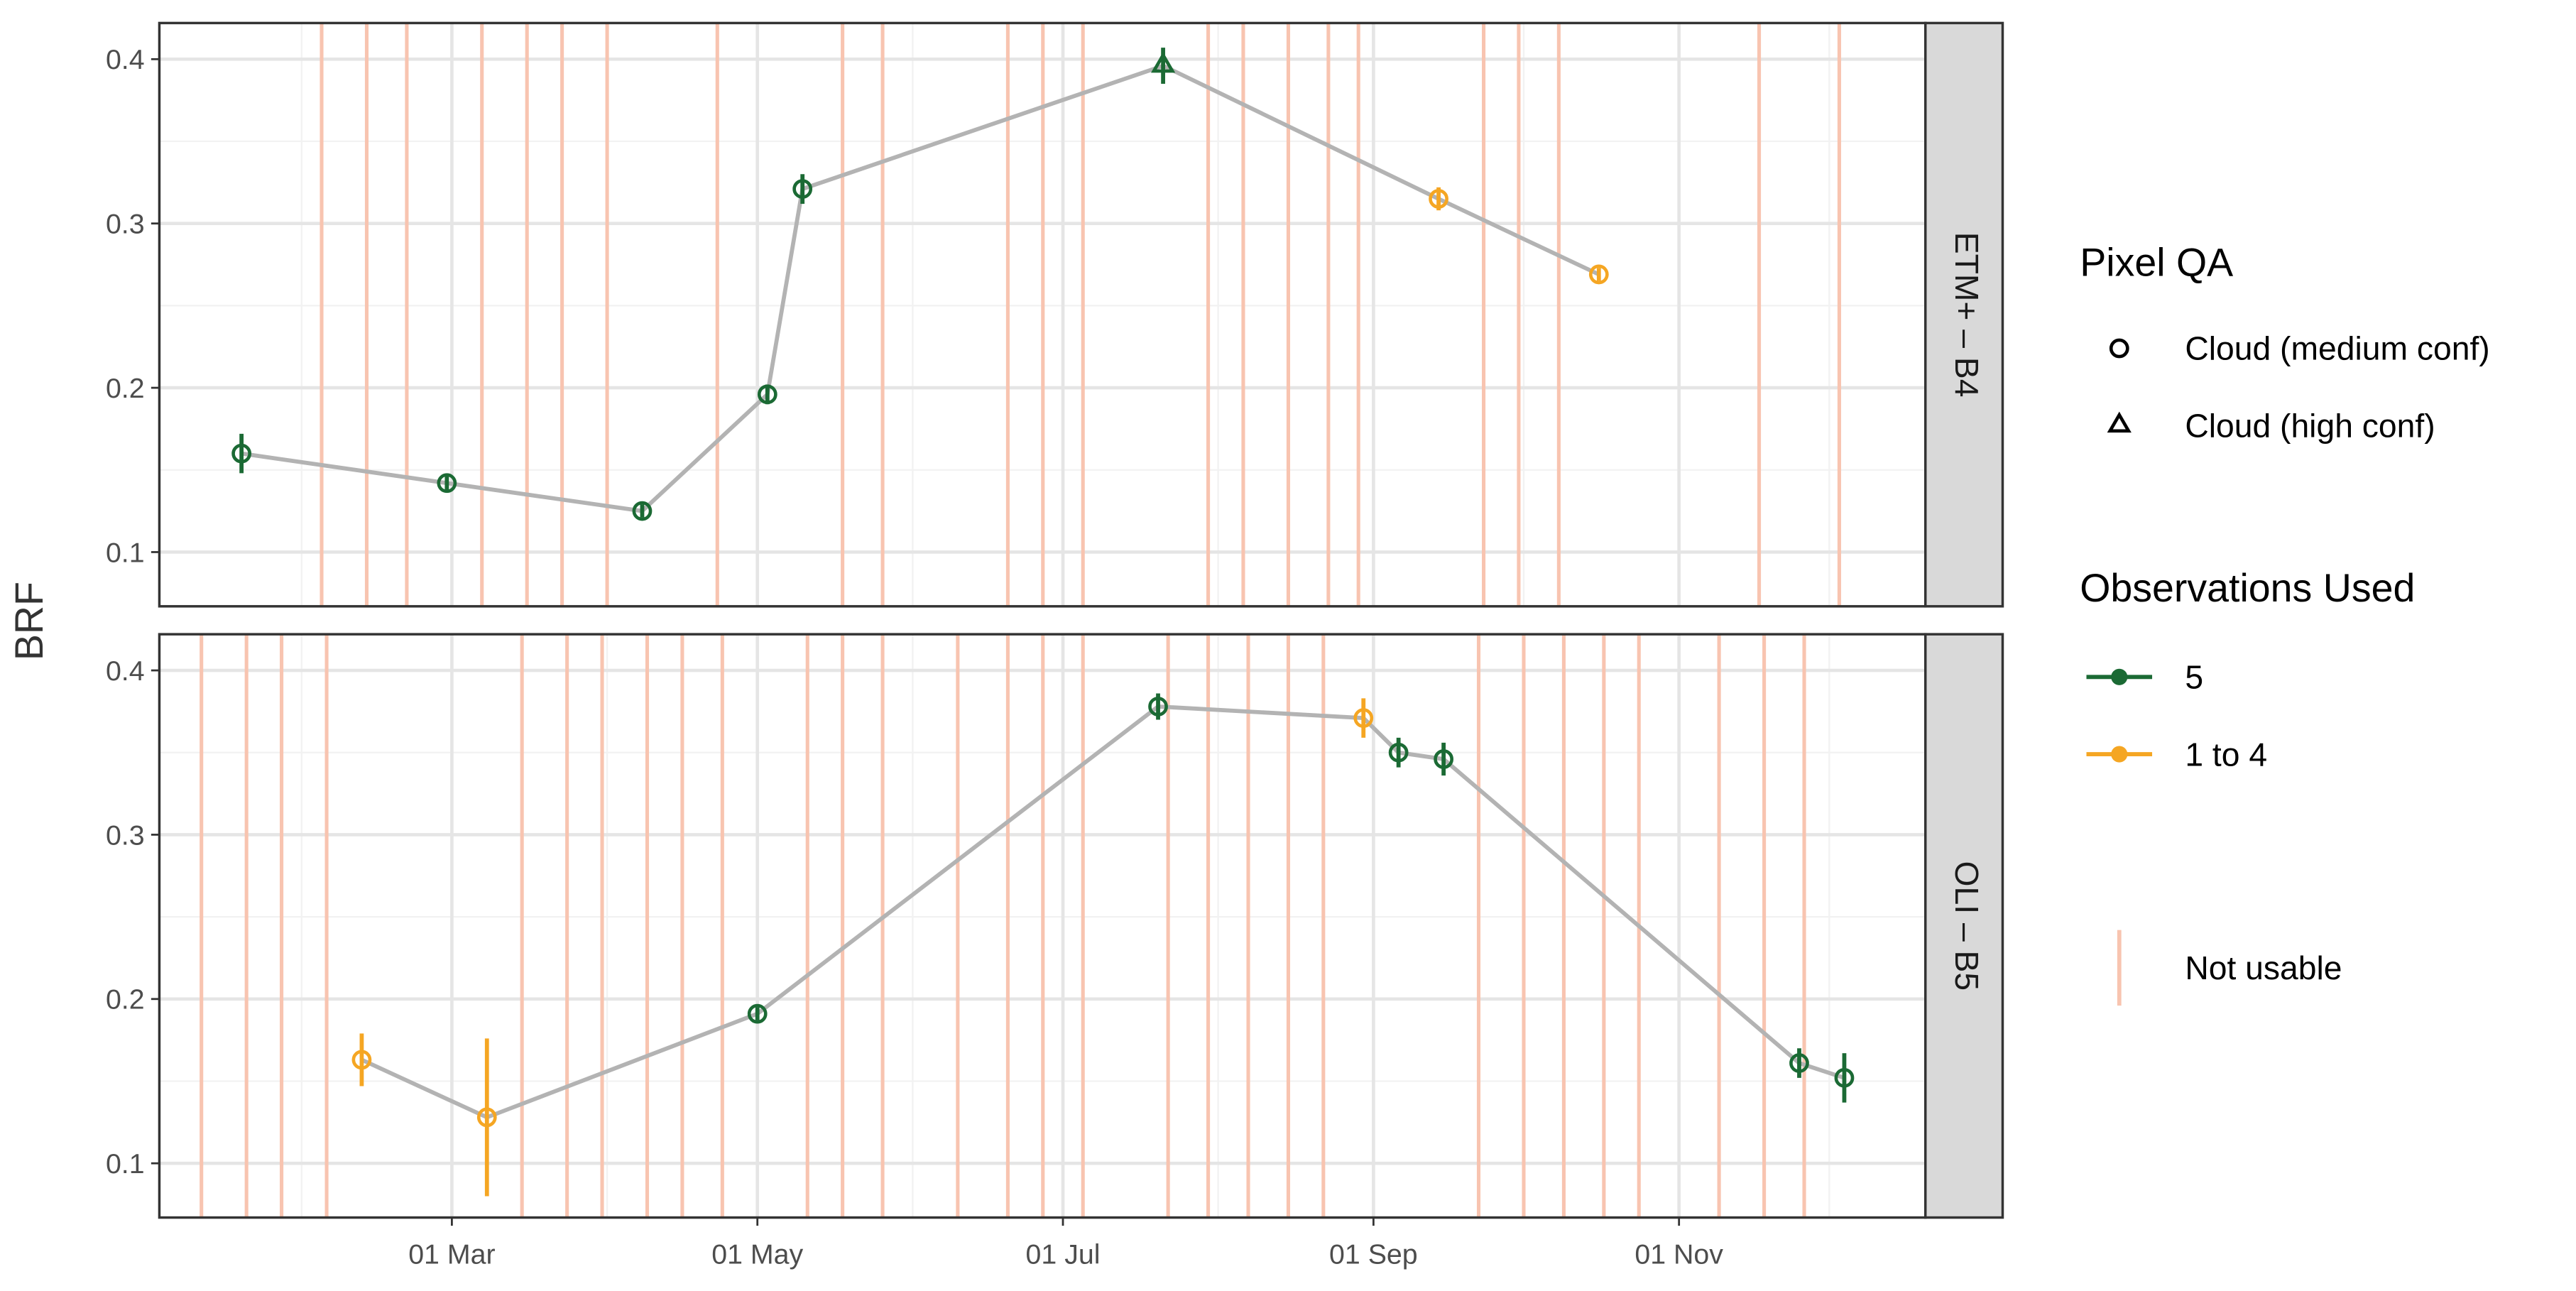 Image resolution: width=2576 pixels, height=1291 pixels. I want to click on legend-title: Pixel QA, so click(2156, 263).